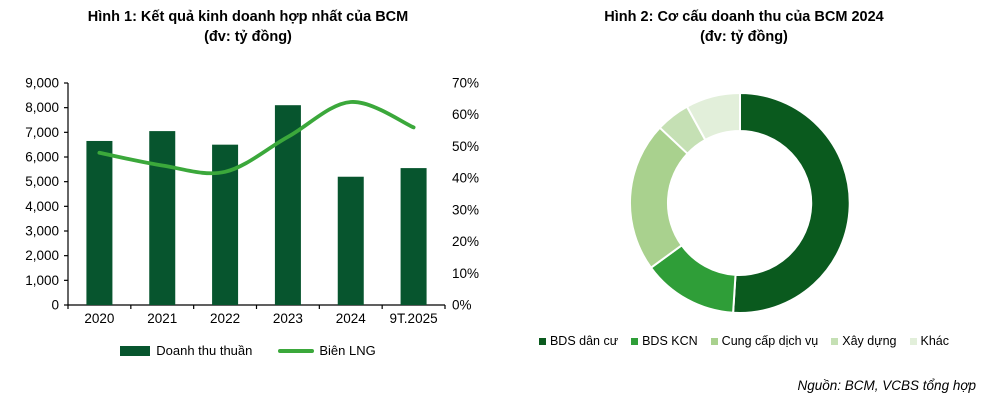 This screenshot has width=992, height=411. What do you see at coordinates (99, 318) in the screenshot?
I see `x-axis-category-label: 2020` at bounding box center [99, 318].